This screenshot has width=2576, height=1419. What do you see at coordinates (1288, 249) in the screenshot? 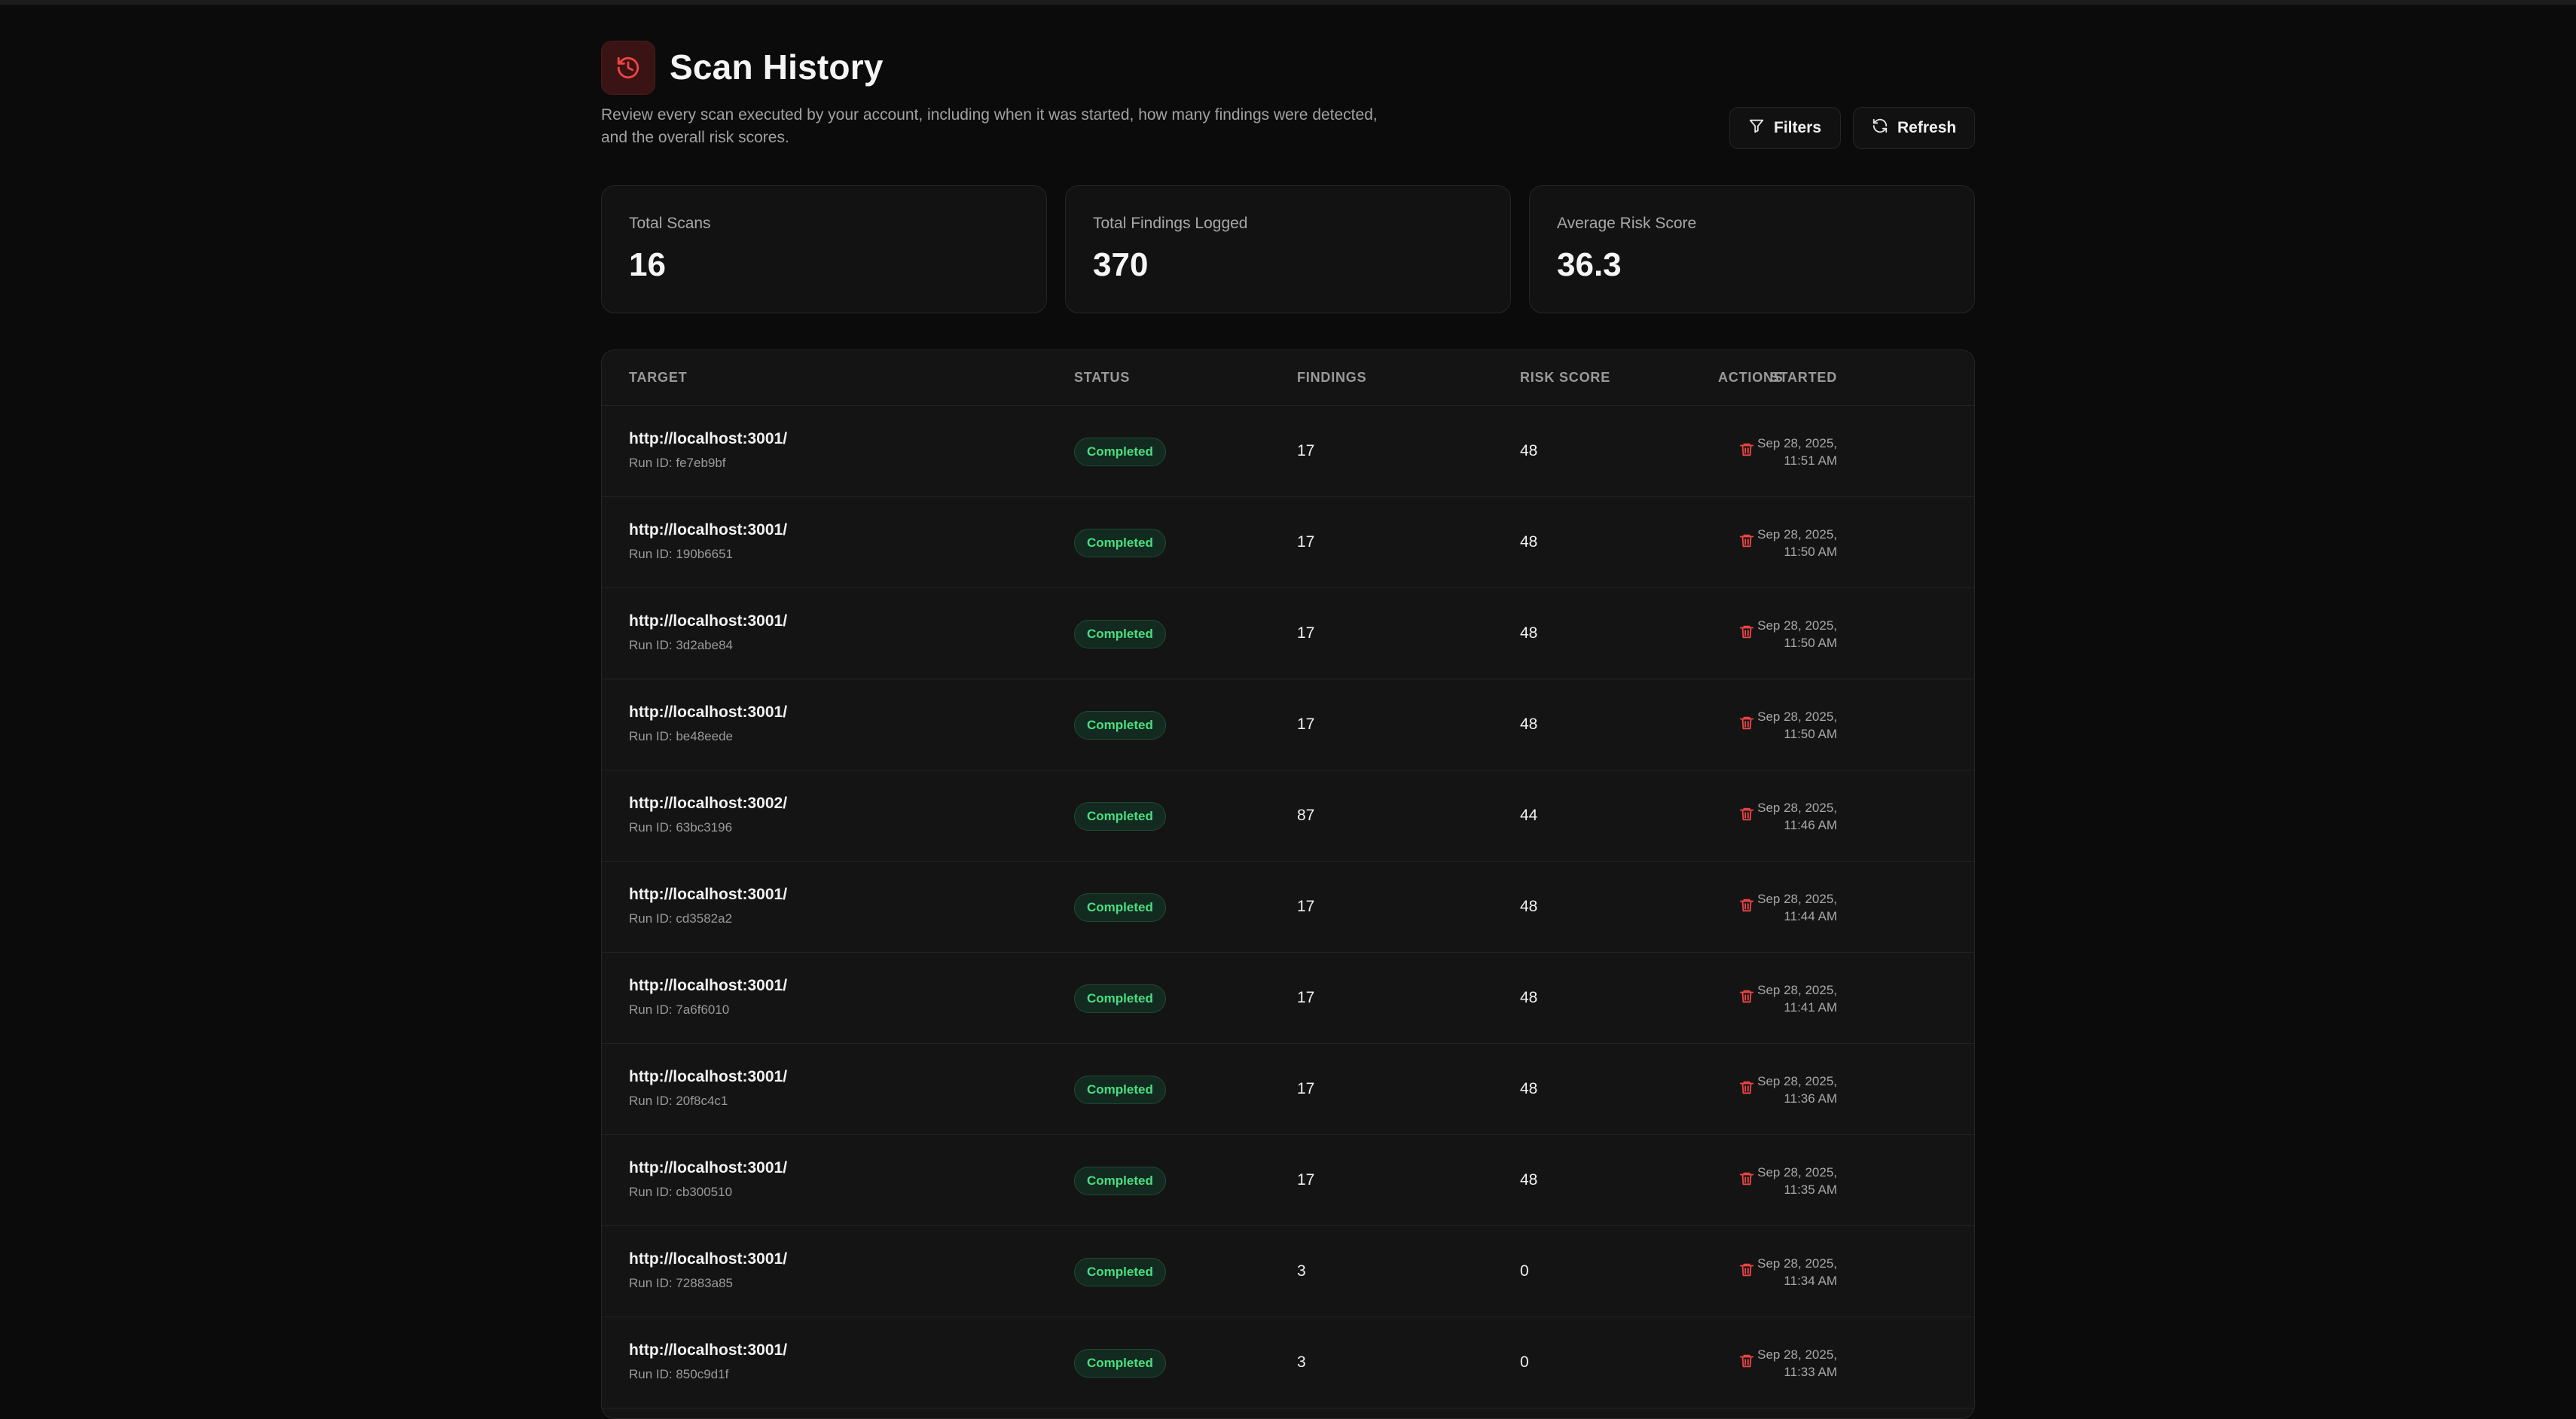
I see `stat-card-total-findings: Total Findings Logged 370` at bounding box center [1288, 249].